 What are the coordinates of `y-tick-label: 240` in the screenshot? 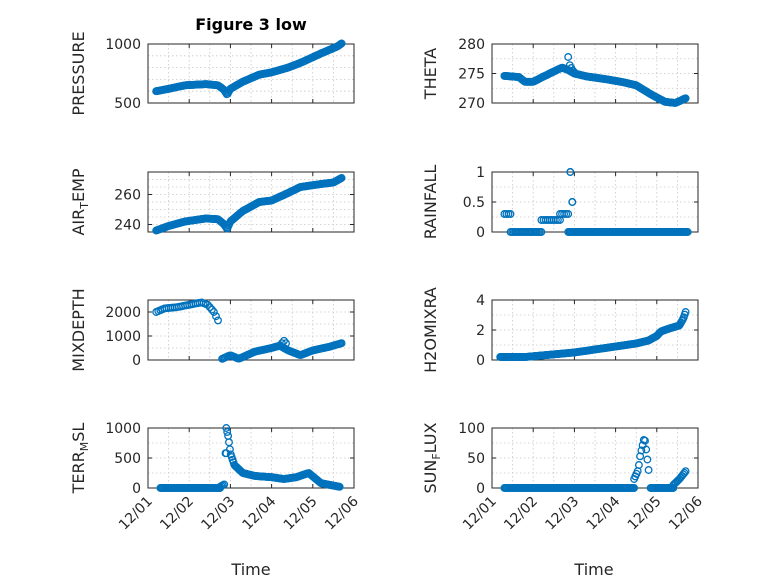 It's located at (127, 226).